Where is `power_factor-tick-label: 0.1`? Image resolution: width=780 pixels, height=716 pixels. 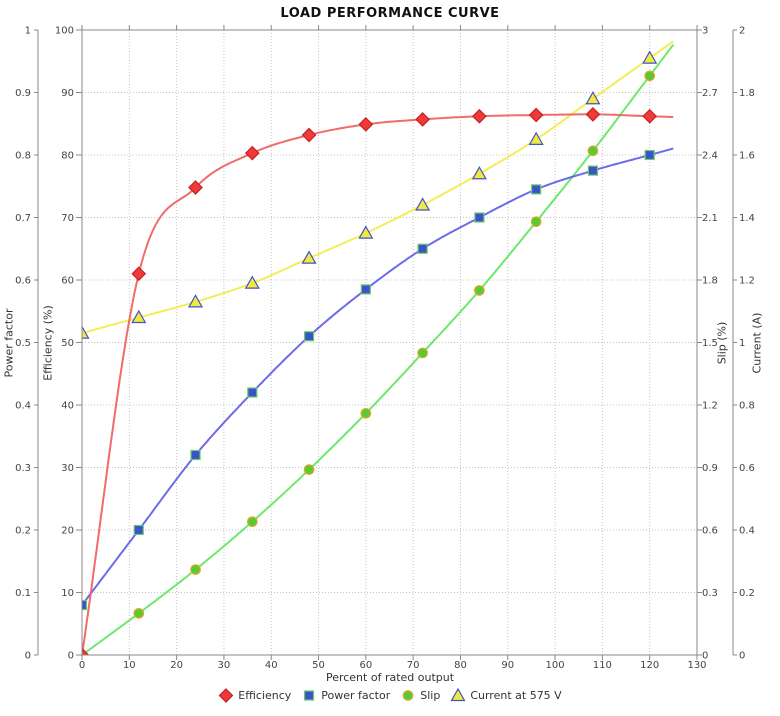 power_factor-tick-label: 0.1 is located at coordinates (23, 593).